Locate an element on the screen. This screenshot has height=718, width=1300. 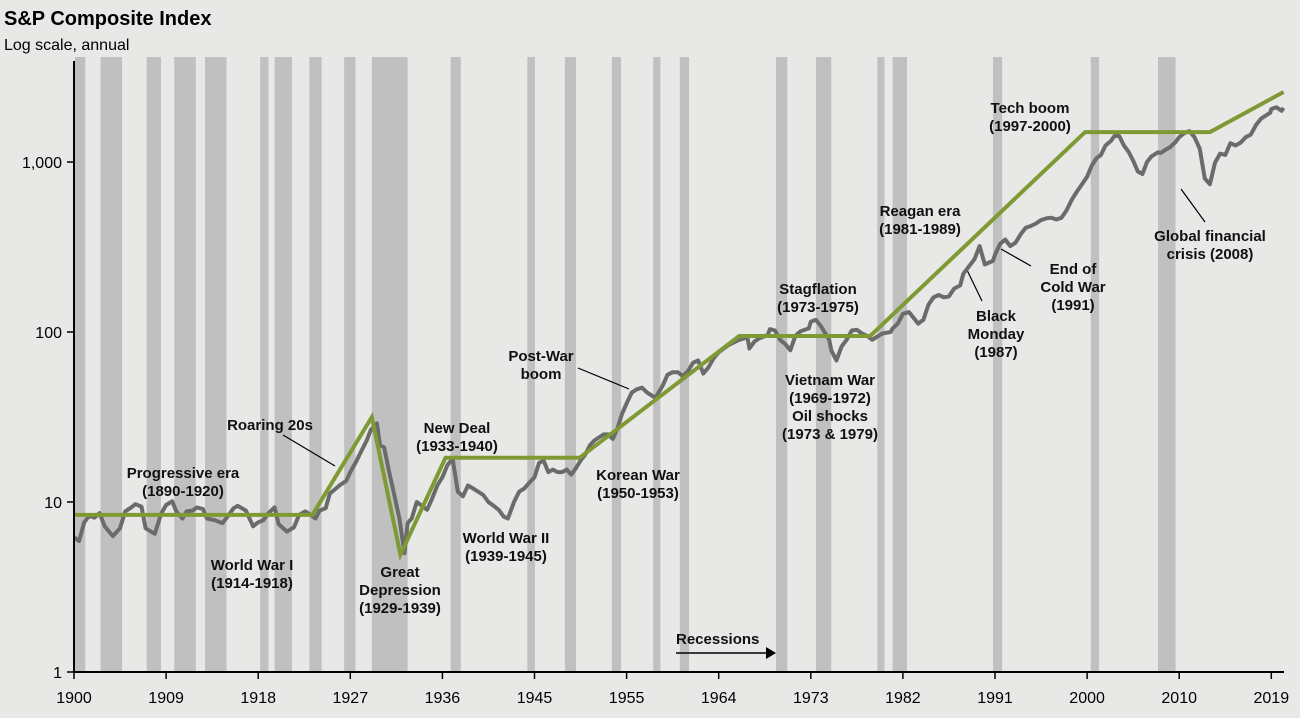
chart-title: S&P Composite Index is located at coordinates (107, 19).